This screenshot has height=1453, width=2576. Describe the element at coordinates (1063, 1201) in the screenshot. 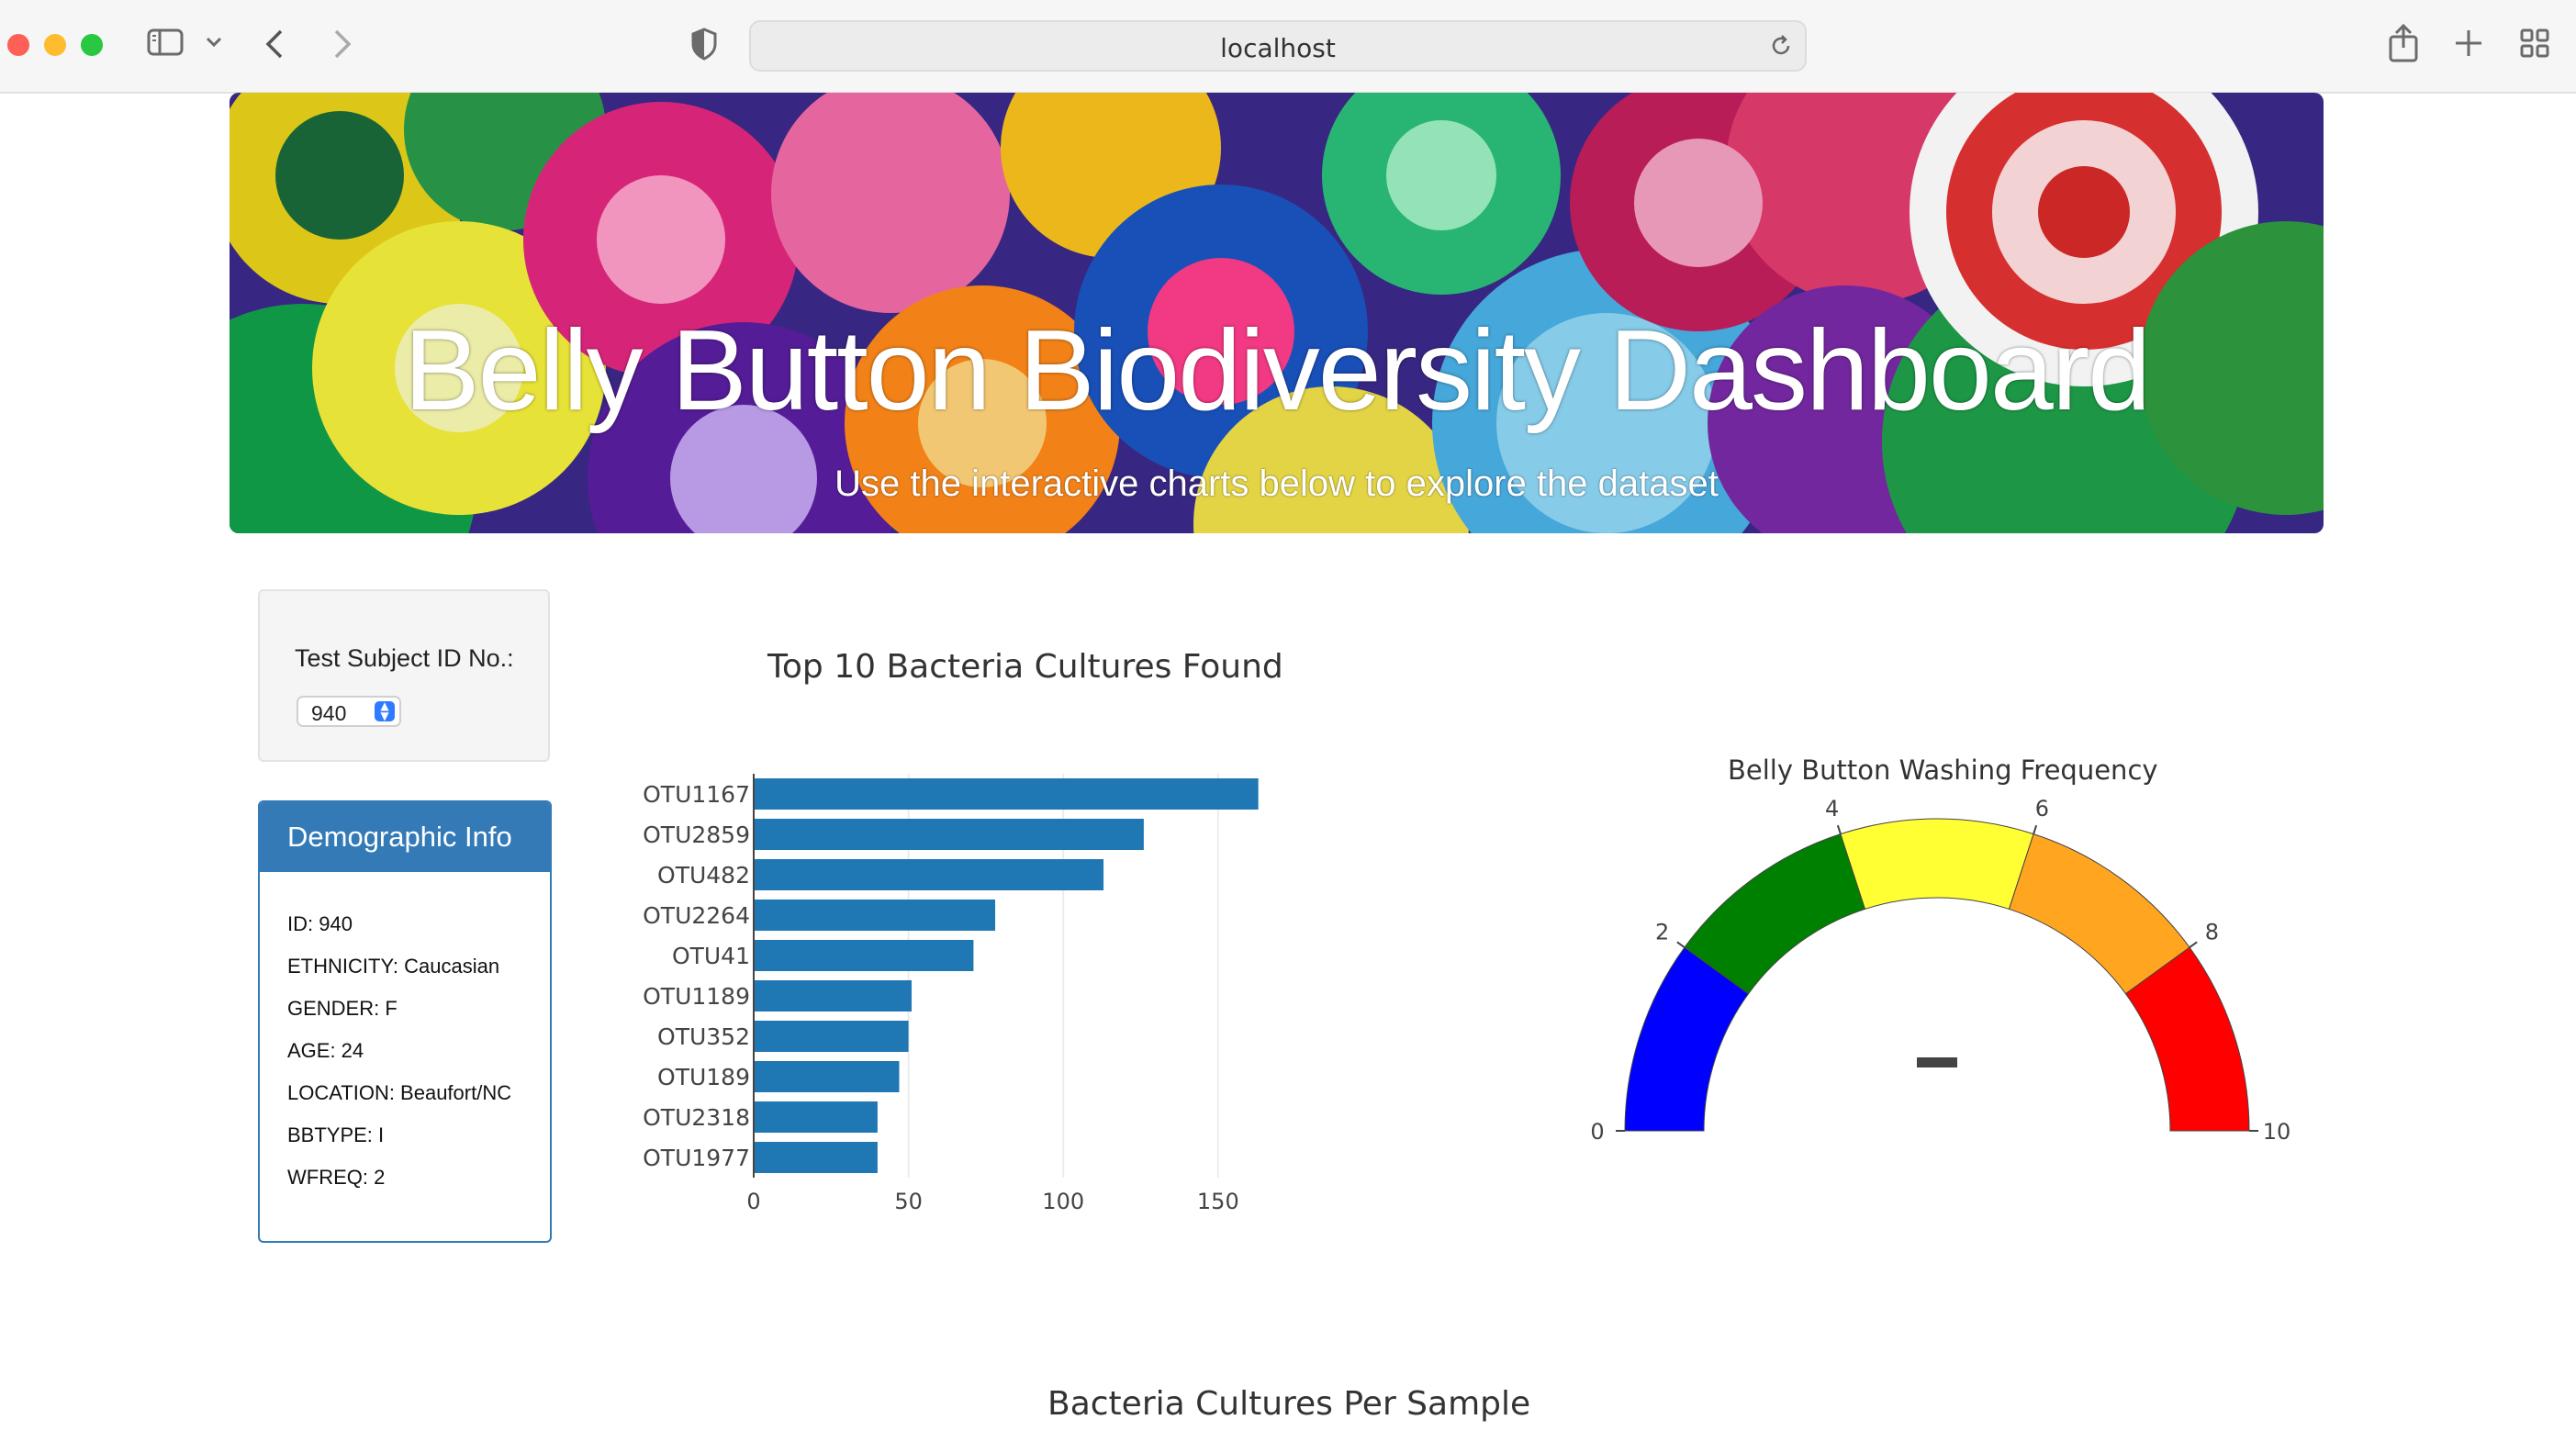

I see `bar-x-tick-label: 100` at that location.